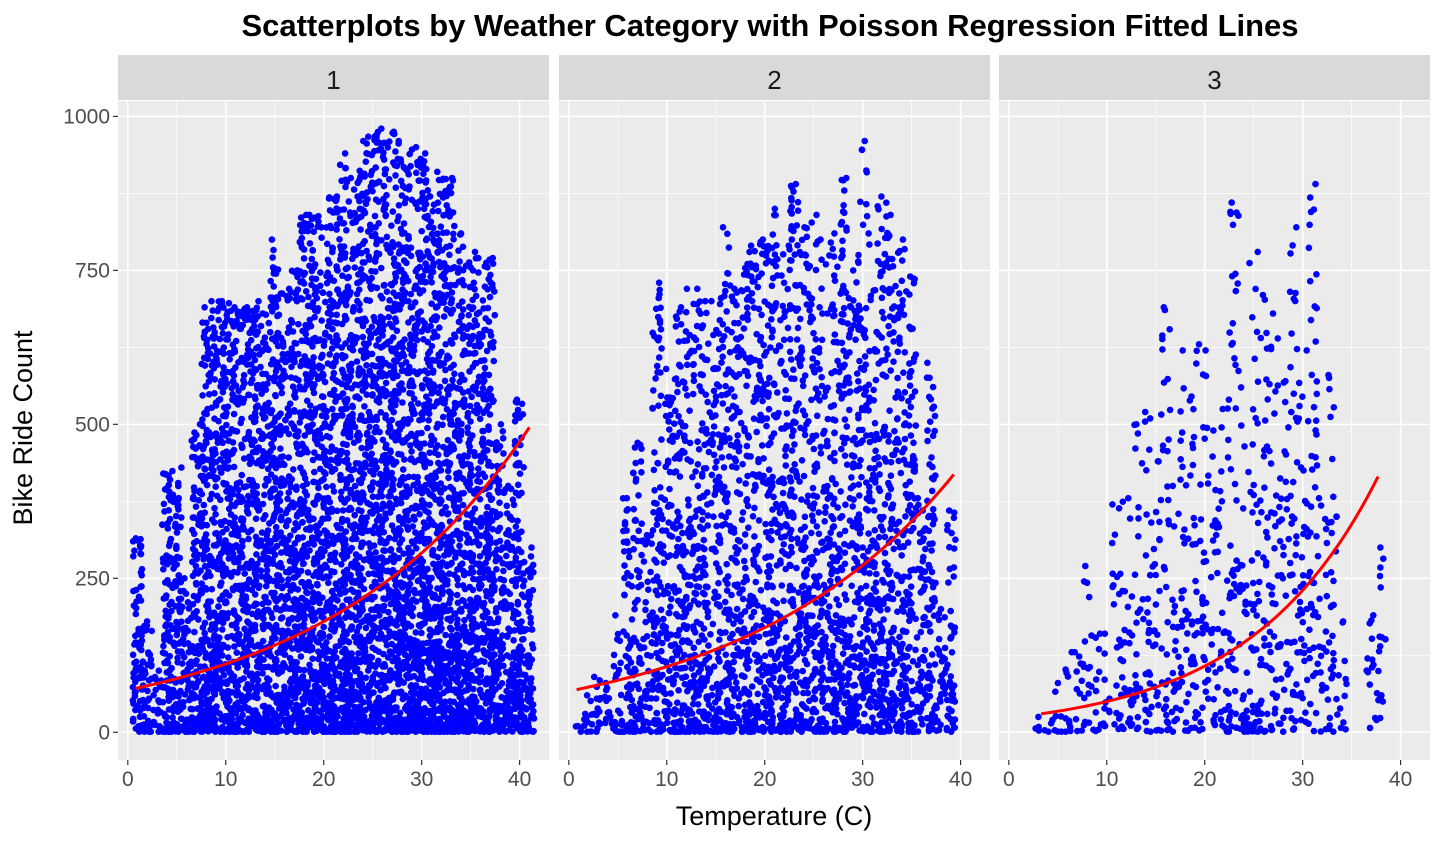  I want to click on y-tick-label: 250, so click(92, 578).